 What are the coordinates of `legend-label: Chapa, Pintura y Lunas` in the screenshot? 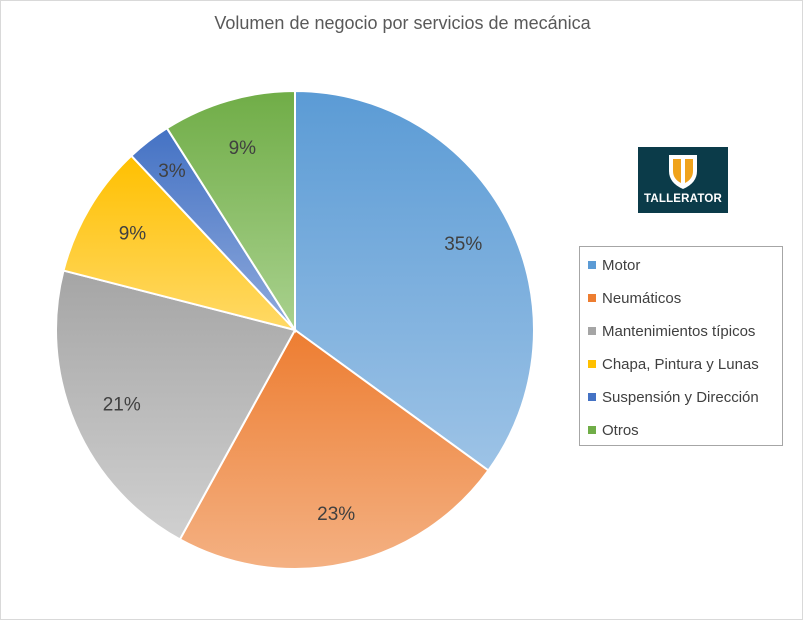 It's located at (680, 364).